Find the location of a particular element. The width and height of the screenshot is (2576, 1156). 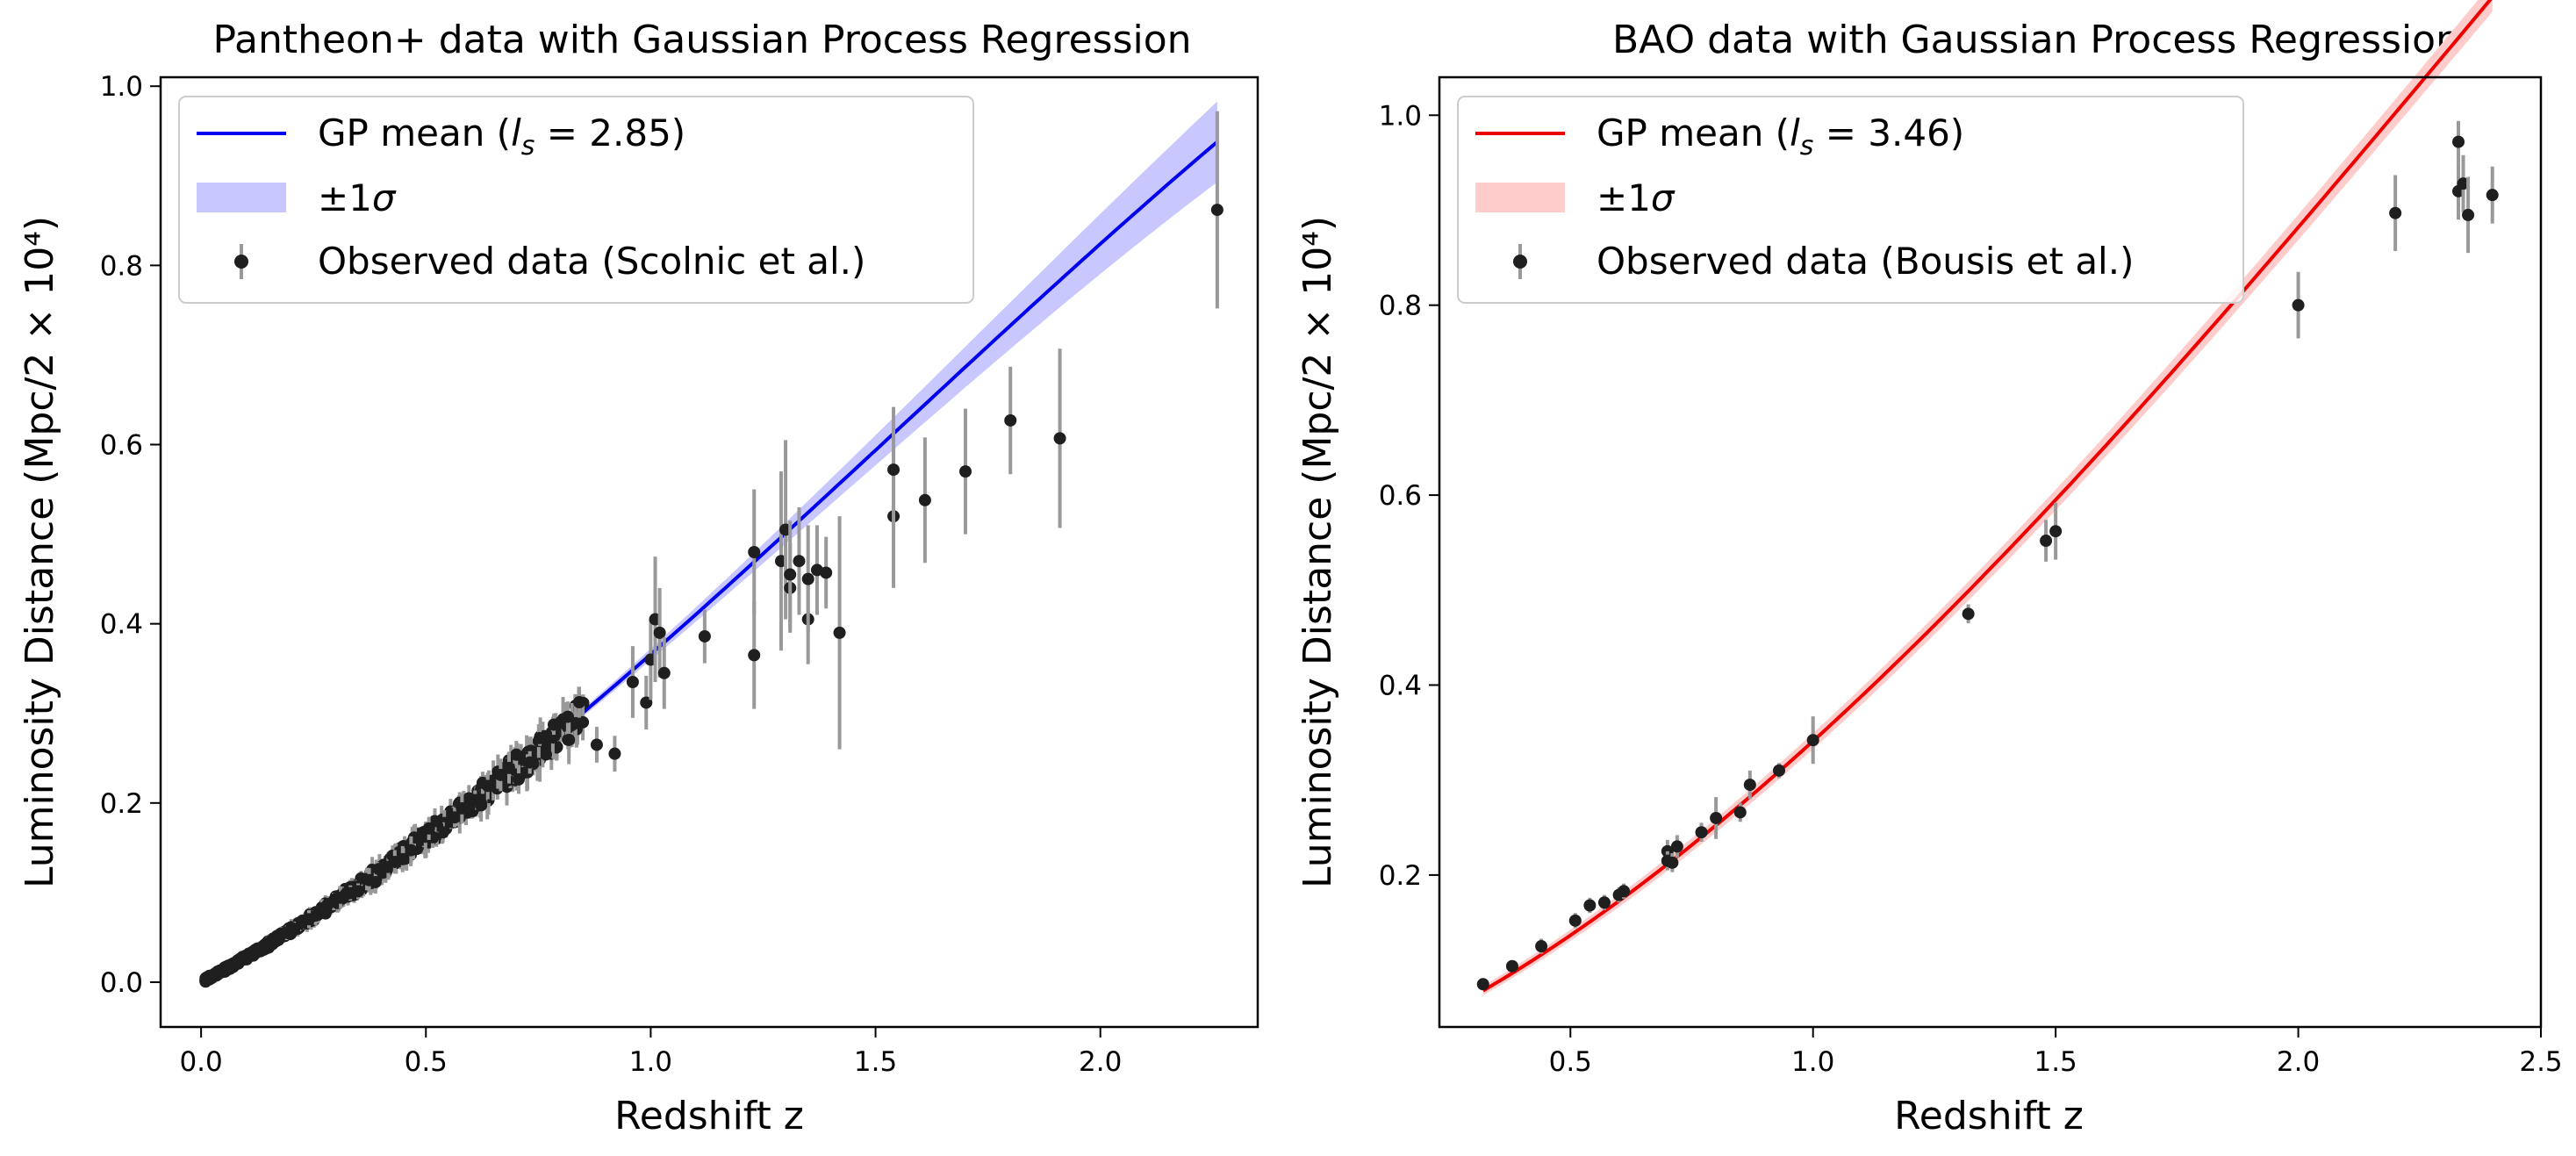

left-y-tick-label: 0.8 is located at coordinates (122, 266).